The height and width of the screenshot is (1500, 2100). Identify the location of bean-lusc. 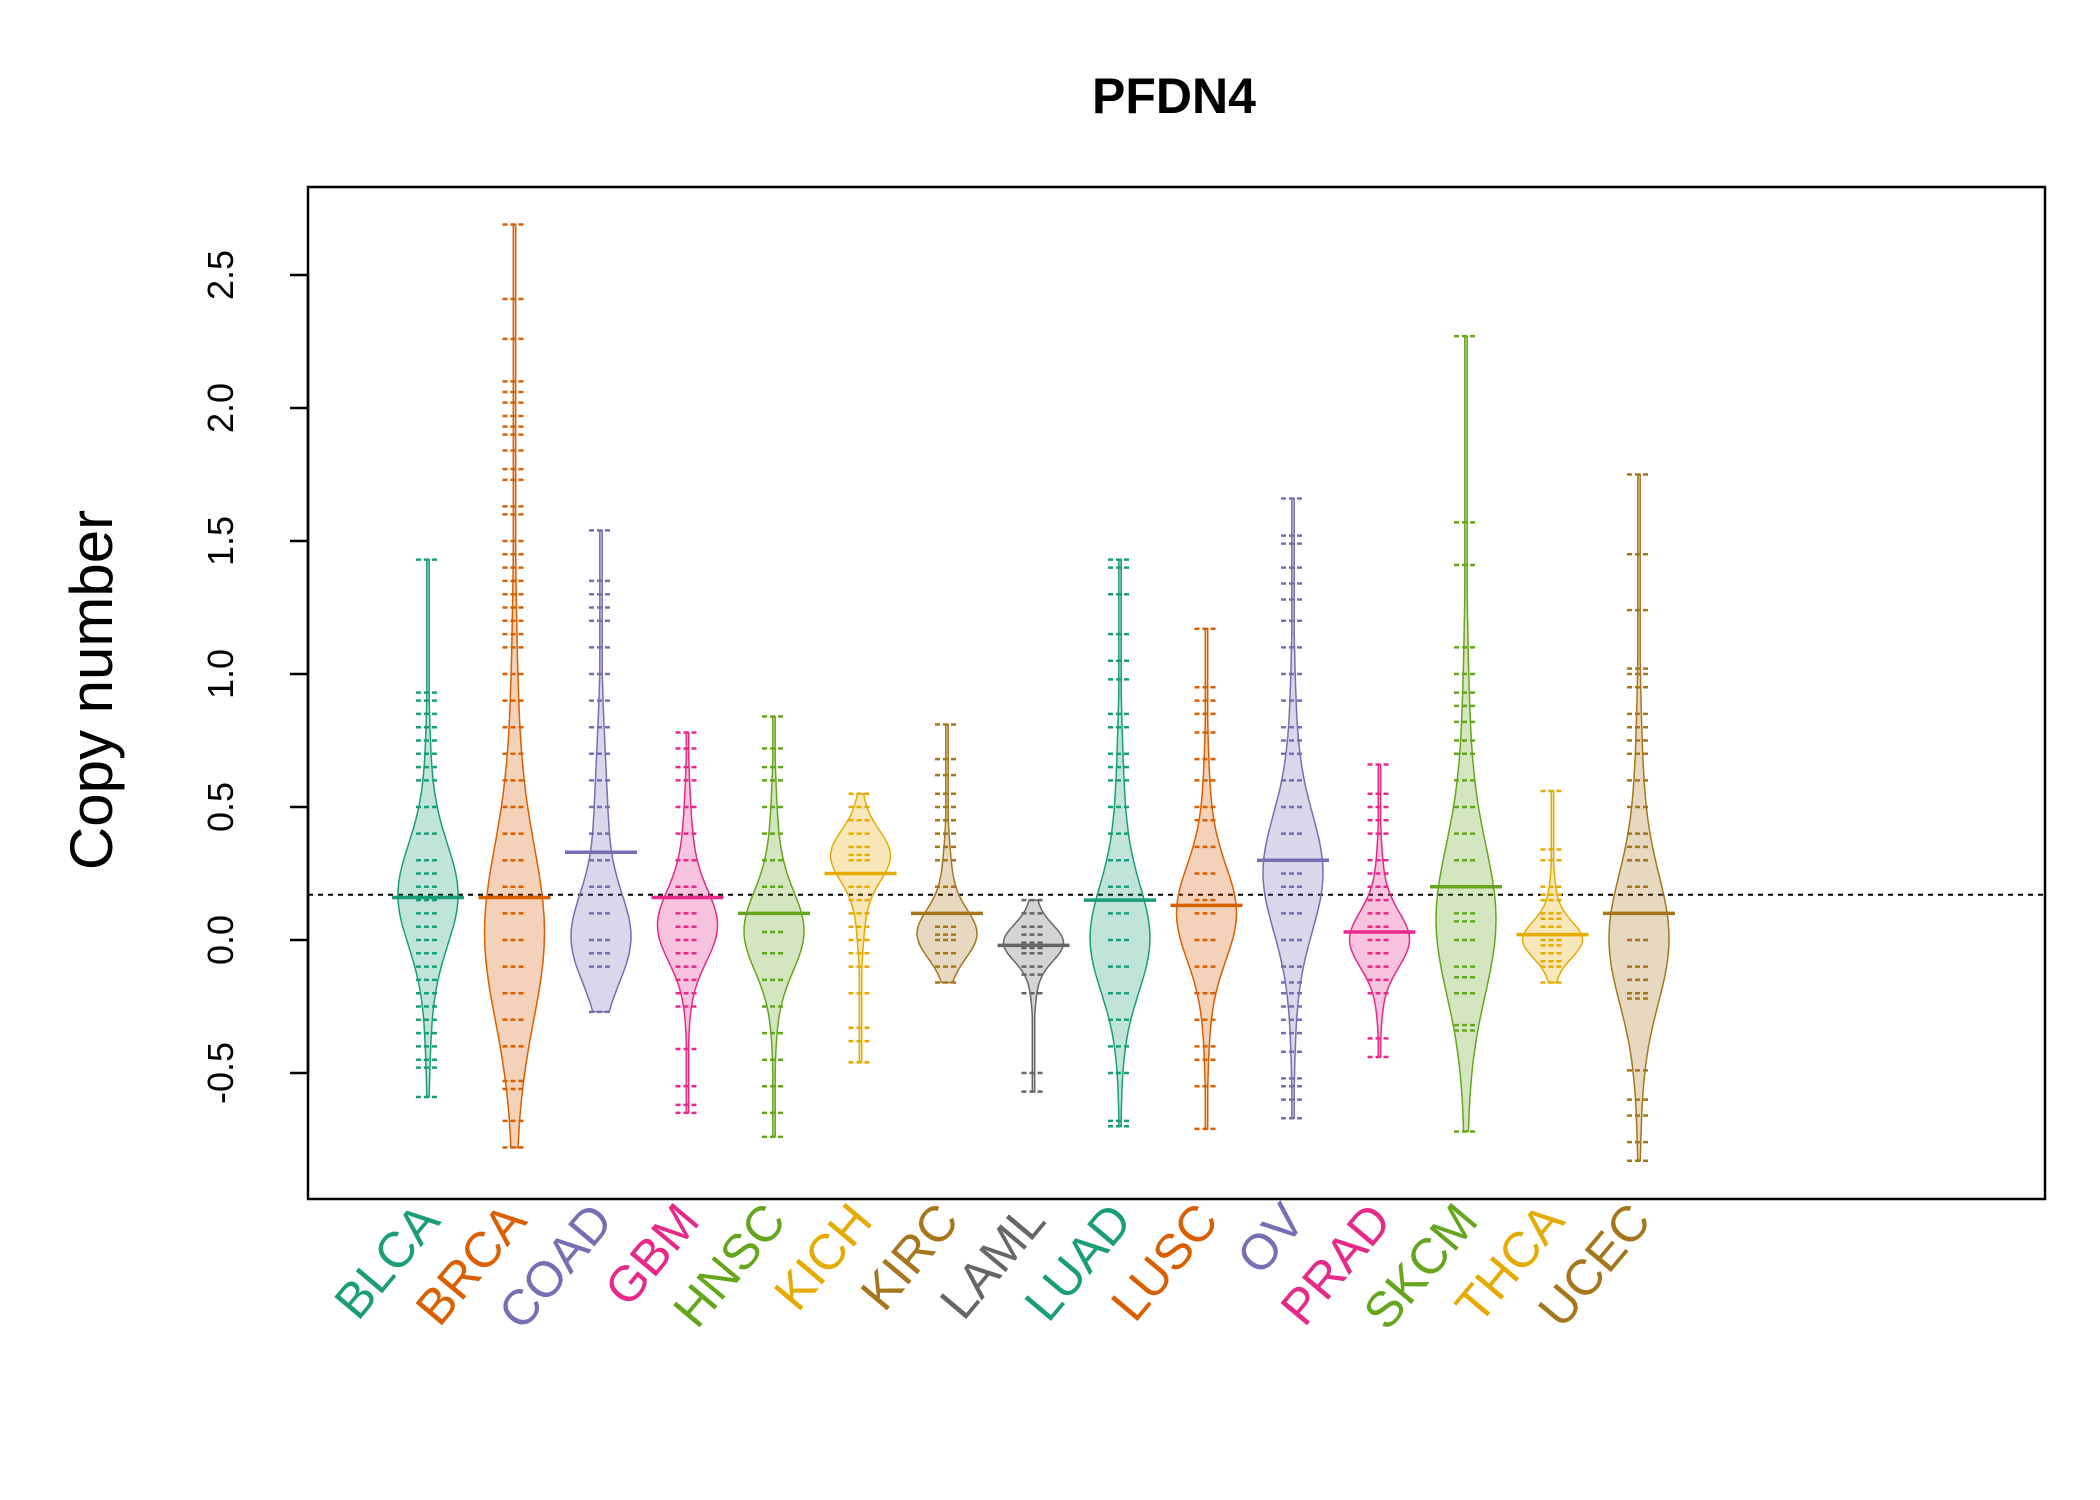
(1206, 879).